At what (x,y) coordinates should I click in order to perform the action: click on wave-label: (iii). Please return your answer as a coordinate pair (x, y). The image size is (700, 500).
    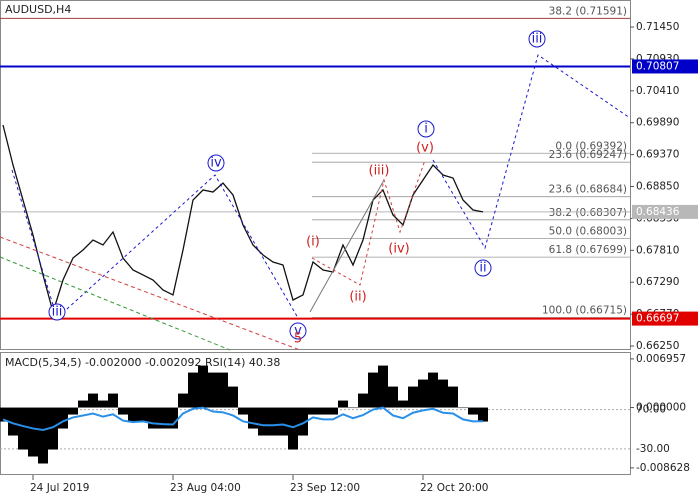
    Looking at the image, I should click on (379, 171).